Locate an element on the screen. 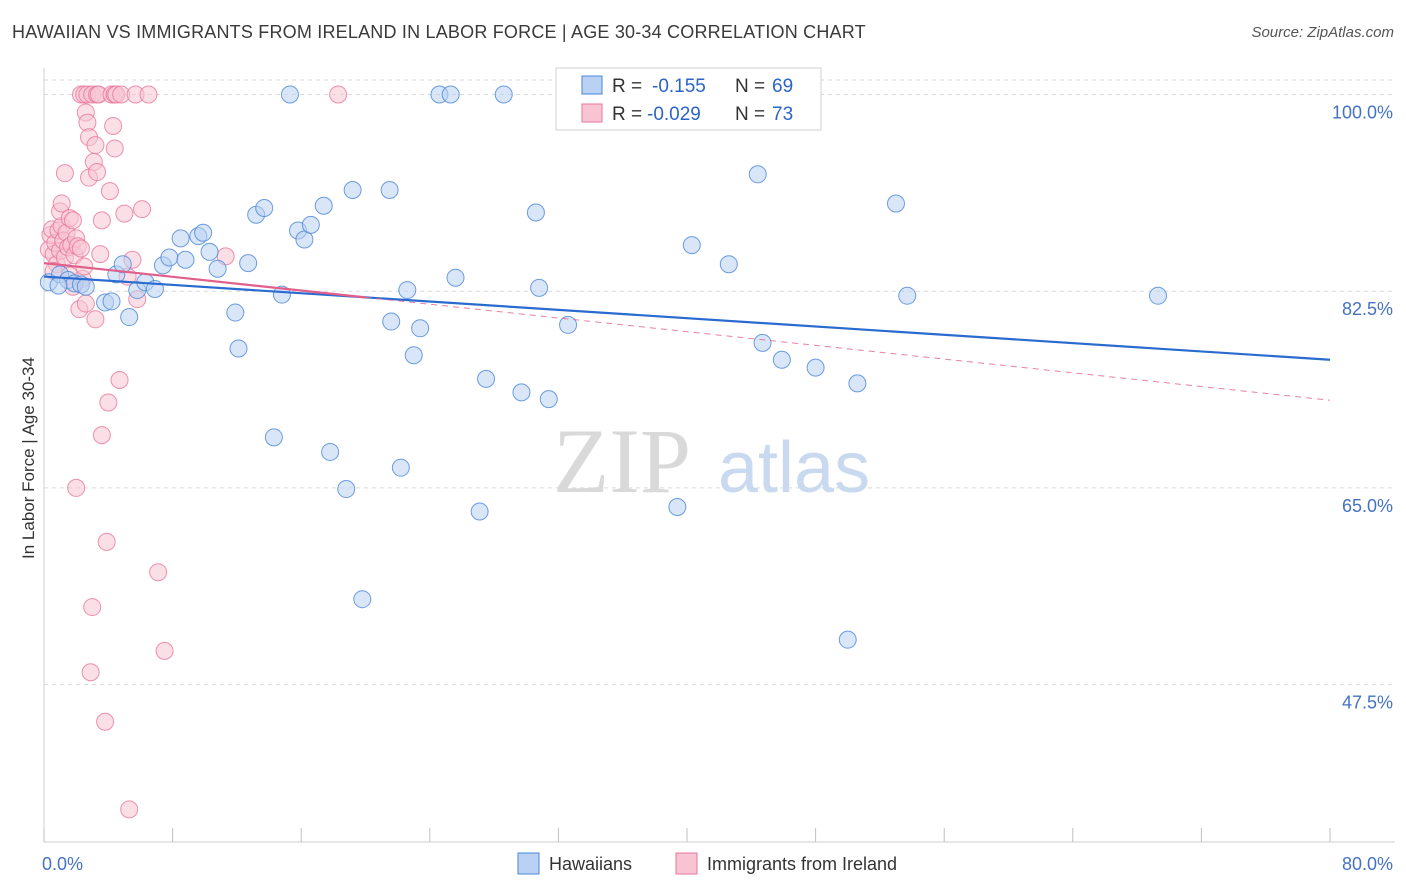 Image resolution: width=1406 pixels, height=892 pixels. x-tick-label: 80.0% is located at coordinates (1367, 864).